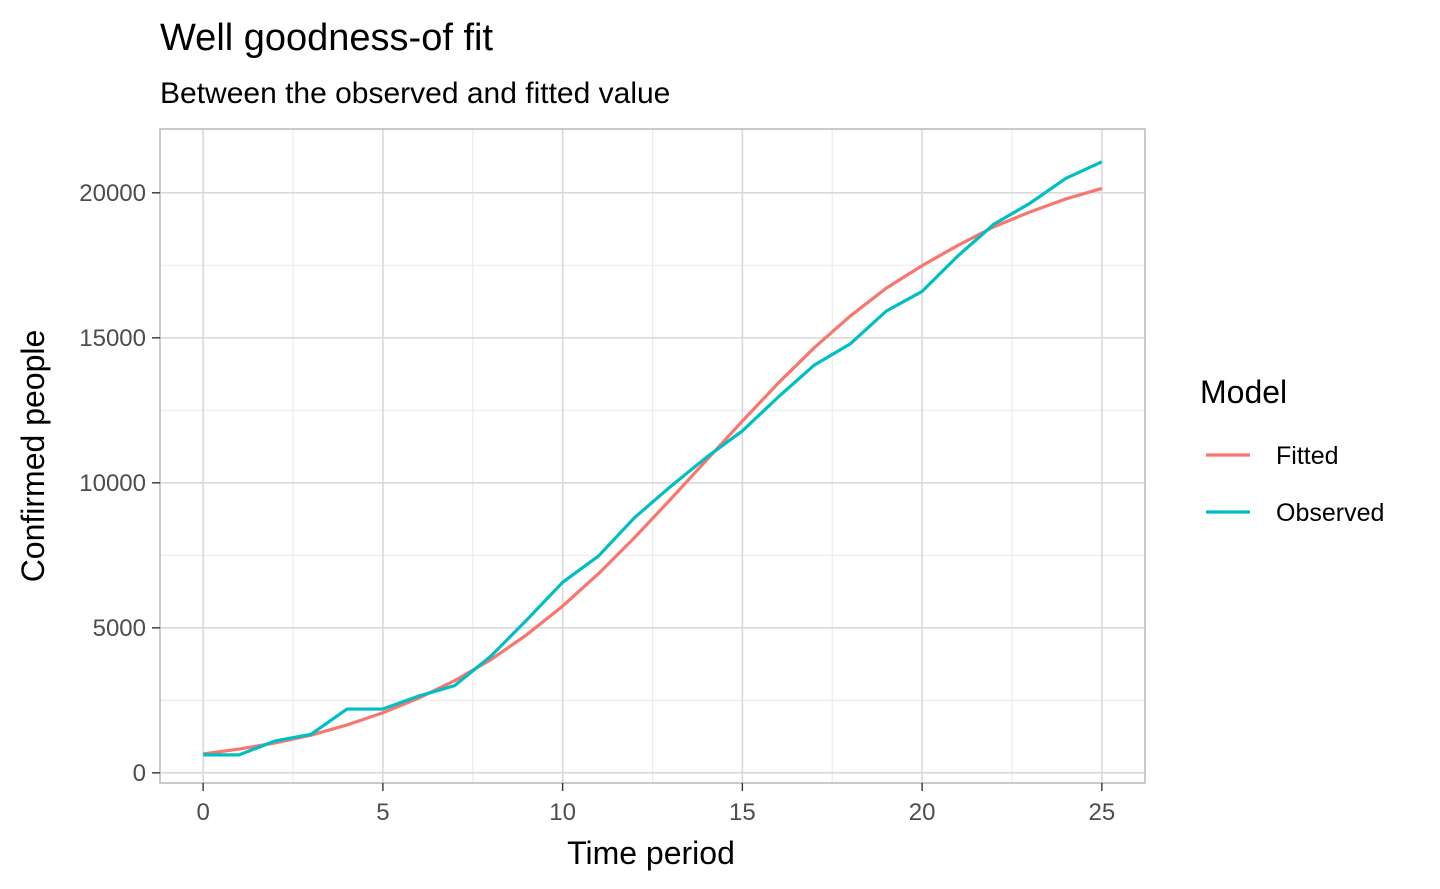  I want to click on x-tick-label: 5, so click(382, 812).